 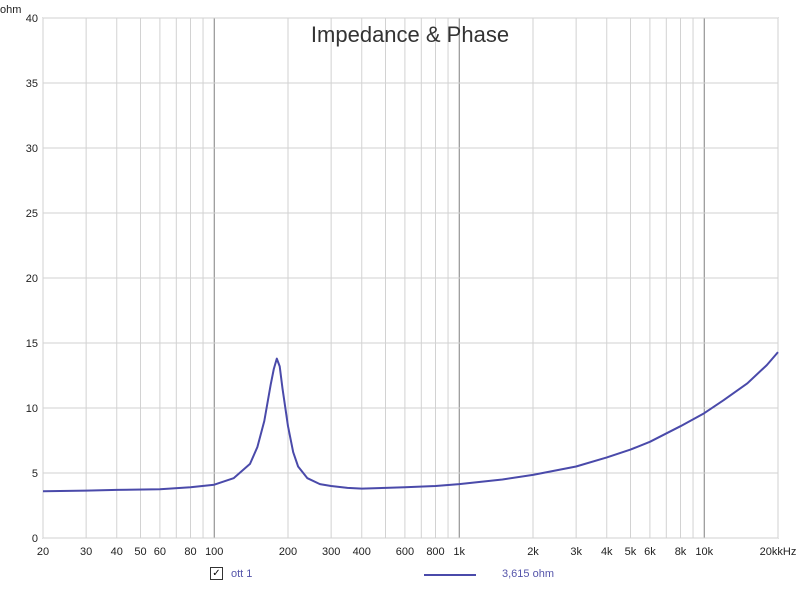 I want to click on y-tick-label: 35, so click(x=32, y=84).